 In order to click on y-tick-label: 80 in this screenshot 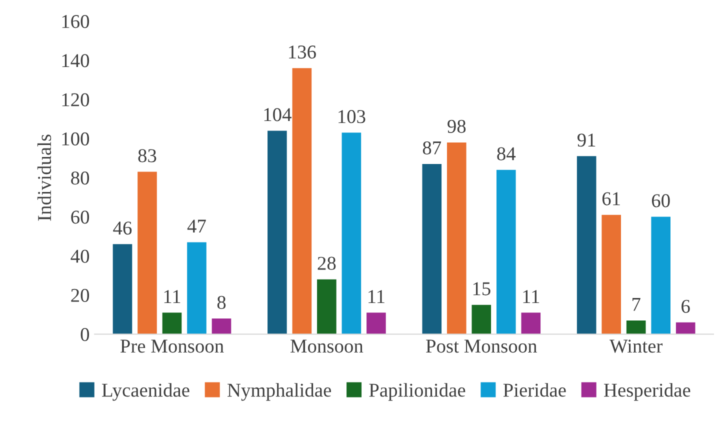, I will do `click(80, 178)`.